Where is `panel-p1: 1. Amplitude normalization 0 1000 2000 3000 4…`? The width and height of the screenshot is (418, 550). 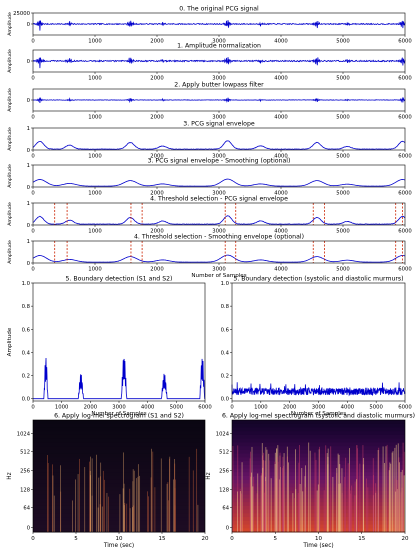 panel-p1: 1. Amplitude normalization 0 1000 2000 3000 4… is located at coordinates (209, 62).